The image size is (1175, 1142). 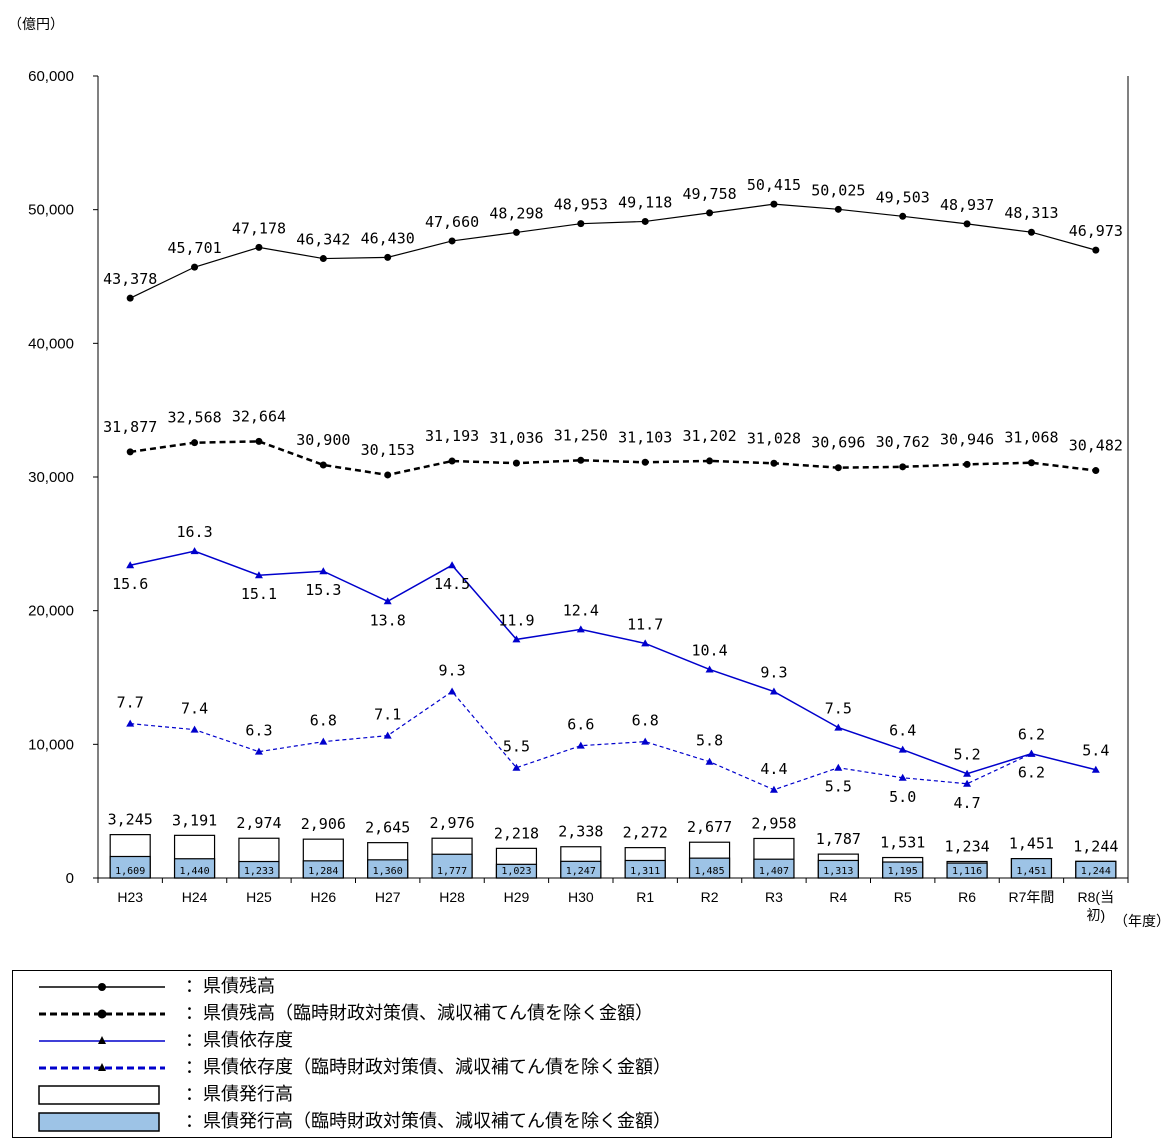 I want to click on x-tick-label: R7年間, so click(x=1031, y=897).